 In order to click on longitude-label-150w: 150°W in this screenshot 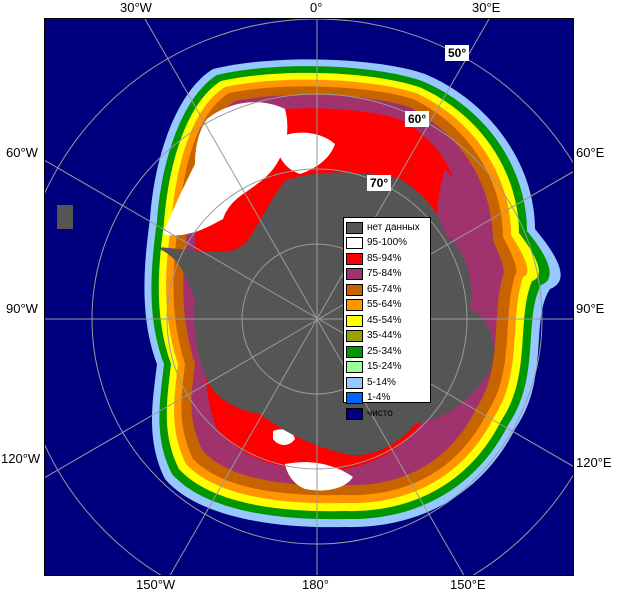, I will do `click(156, 584)`.